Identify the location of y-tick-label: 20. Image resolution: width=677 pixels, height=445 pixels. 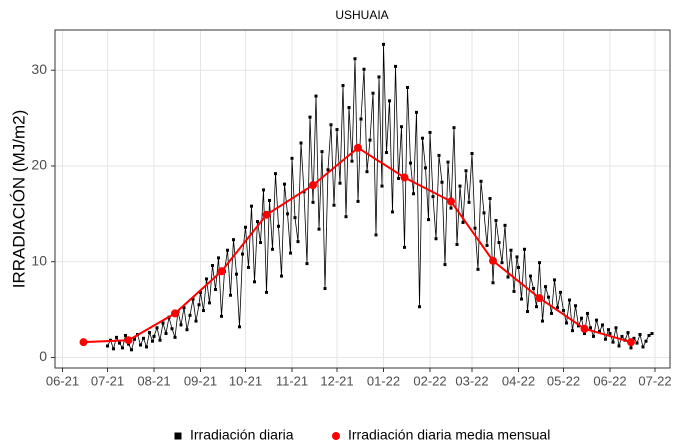
(39, 165).